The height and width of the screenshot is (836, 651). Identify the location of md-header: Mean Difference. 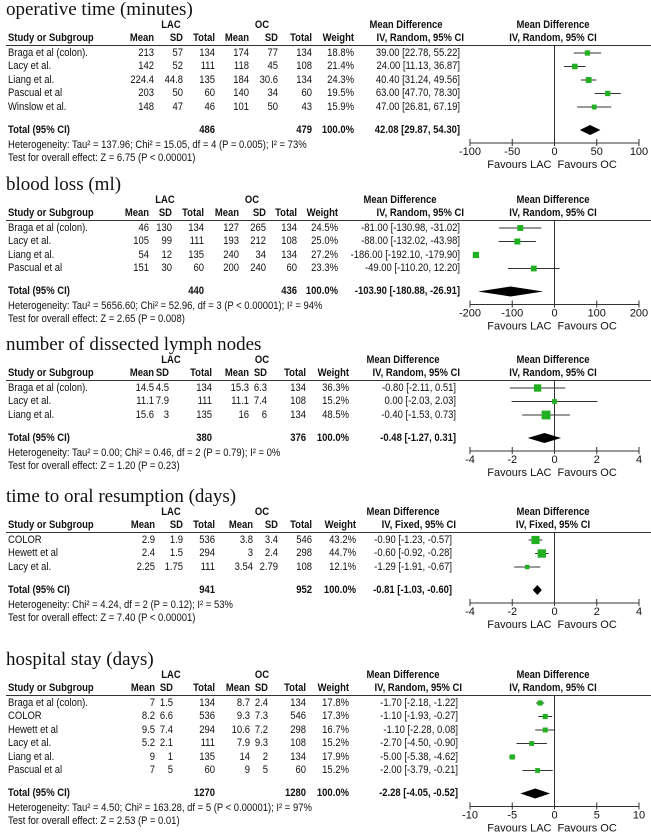
(403, 674).